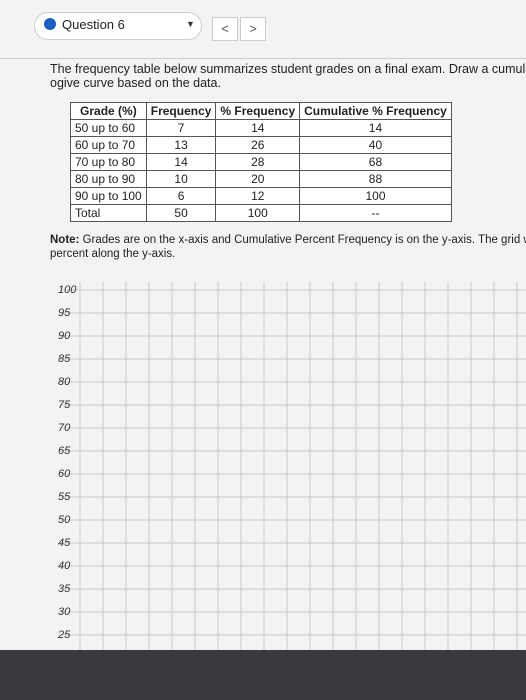 The height and width of the screenshot is (700, 526). What do you see at coordinates (50, 24) in the screenshot?
I see `status-dot` at bounding box center [50, 24].